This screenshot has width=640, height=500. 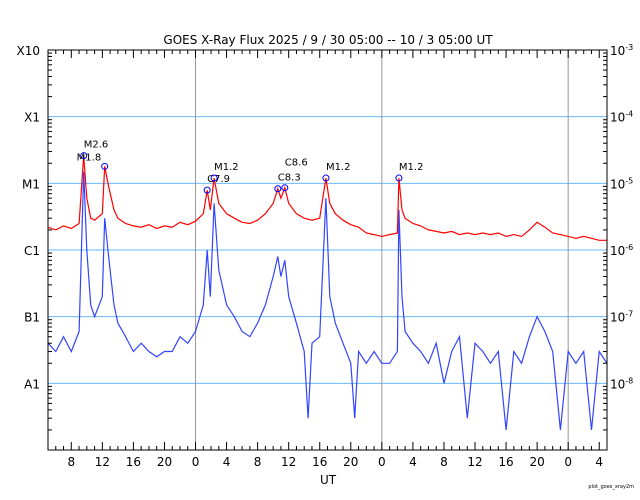 I want to click on flare-label: M2.6, so click(x=96, y=145).